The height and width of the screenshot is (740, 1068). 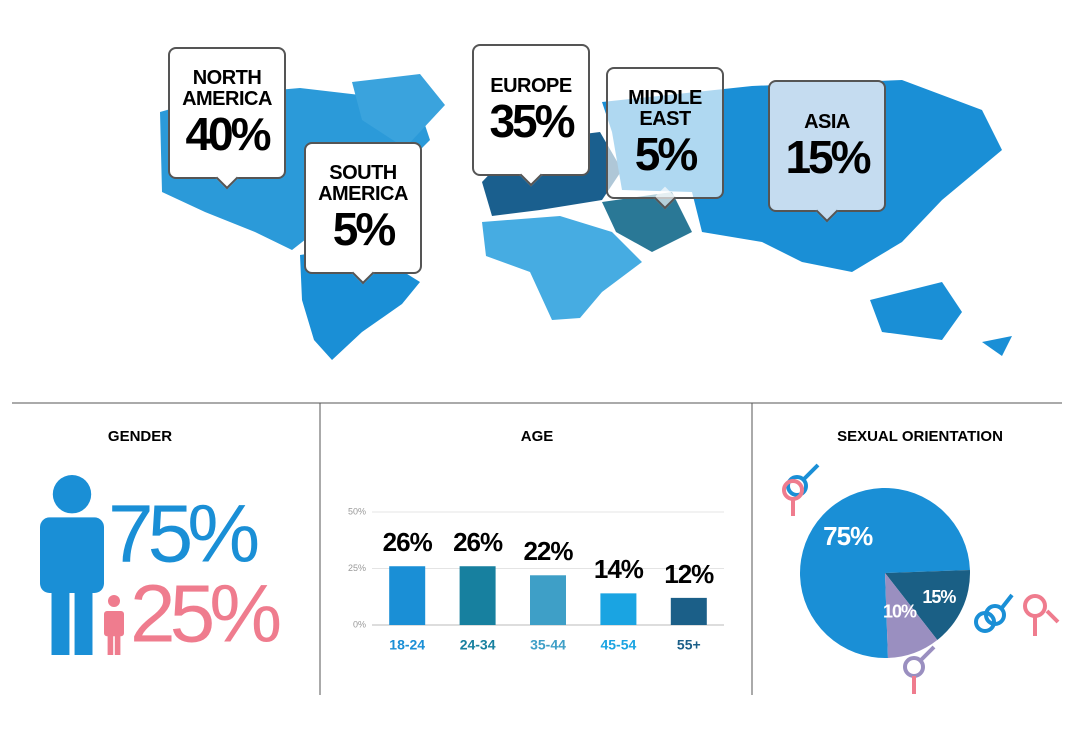 What do you see at coordinates (848, 536) in the screenshot?
I see `pie-label: 75%` at bounding box center [848, 536].